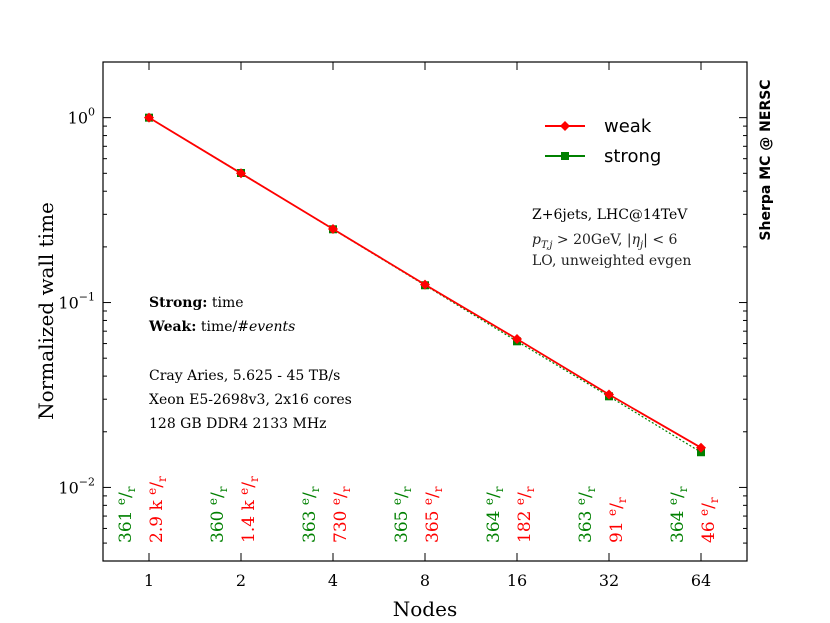 The image size is (830, 623). What do you see at coordinates (157, 509) in the screenshot?
I see `rate-weak: 2.9 k e/r` at bounding box center [157, 509].